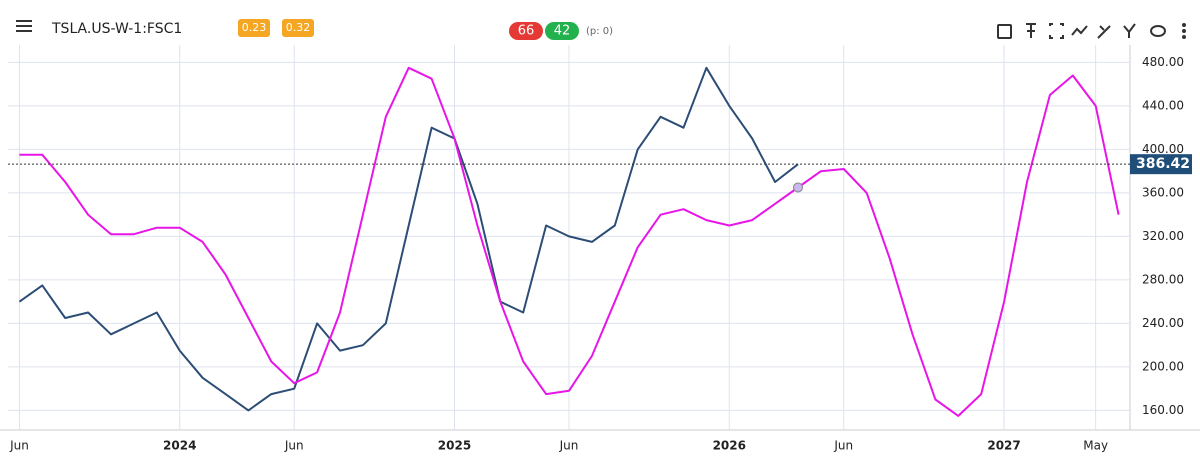 Image resolution: width=1200 pixels, height=464 pixels. I want to click on x-tick-label: May, so click(1095, 446).